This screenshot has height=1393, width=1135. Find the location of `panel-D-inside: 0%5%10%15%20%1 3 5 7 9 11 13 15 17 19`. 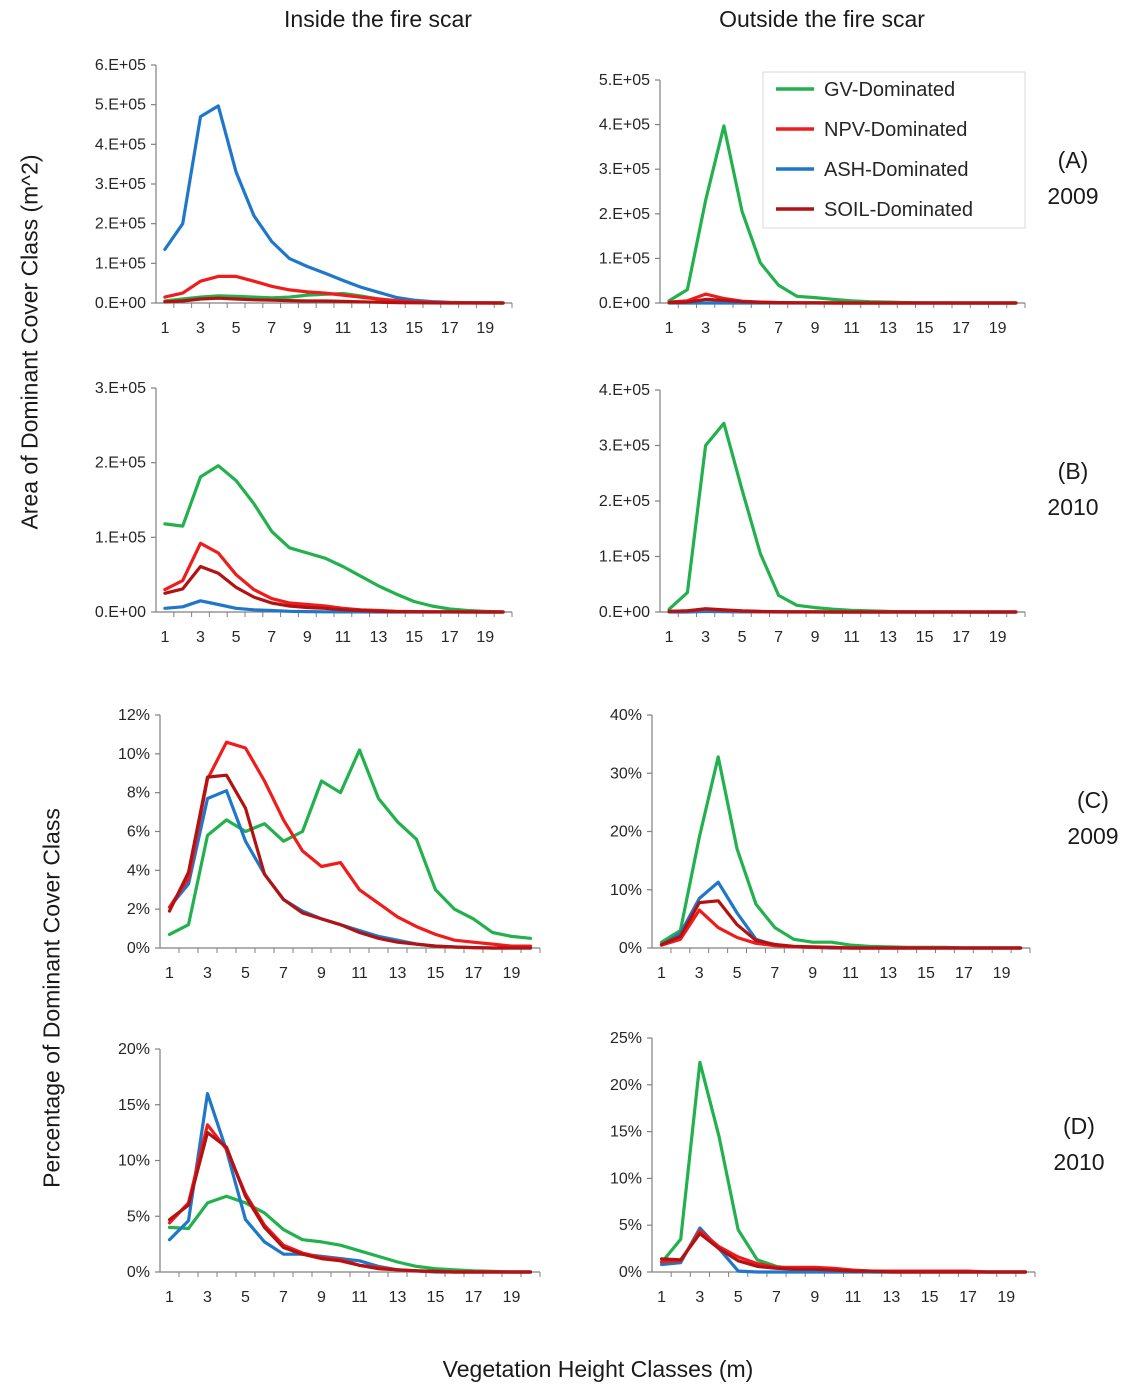

panel-D-inside: 0%5%10%15%20%1 3 5 7 9 11 13 15 17 19 is located at coordinates (329, 1173).